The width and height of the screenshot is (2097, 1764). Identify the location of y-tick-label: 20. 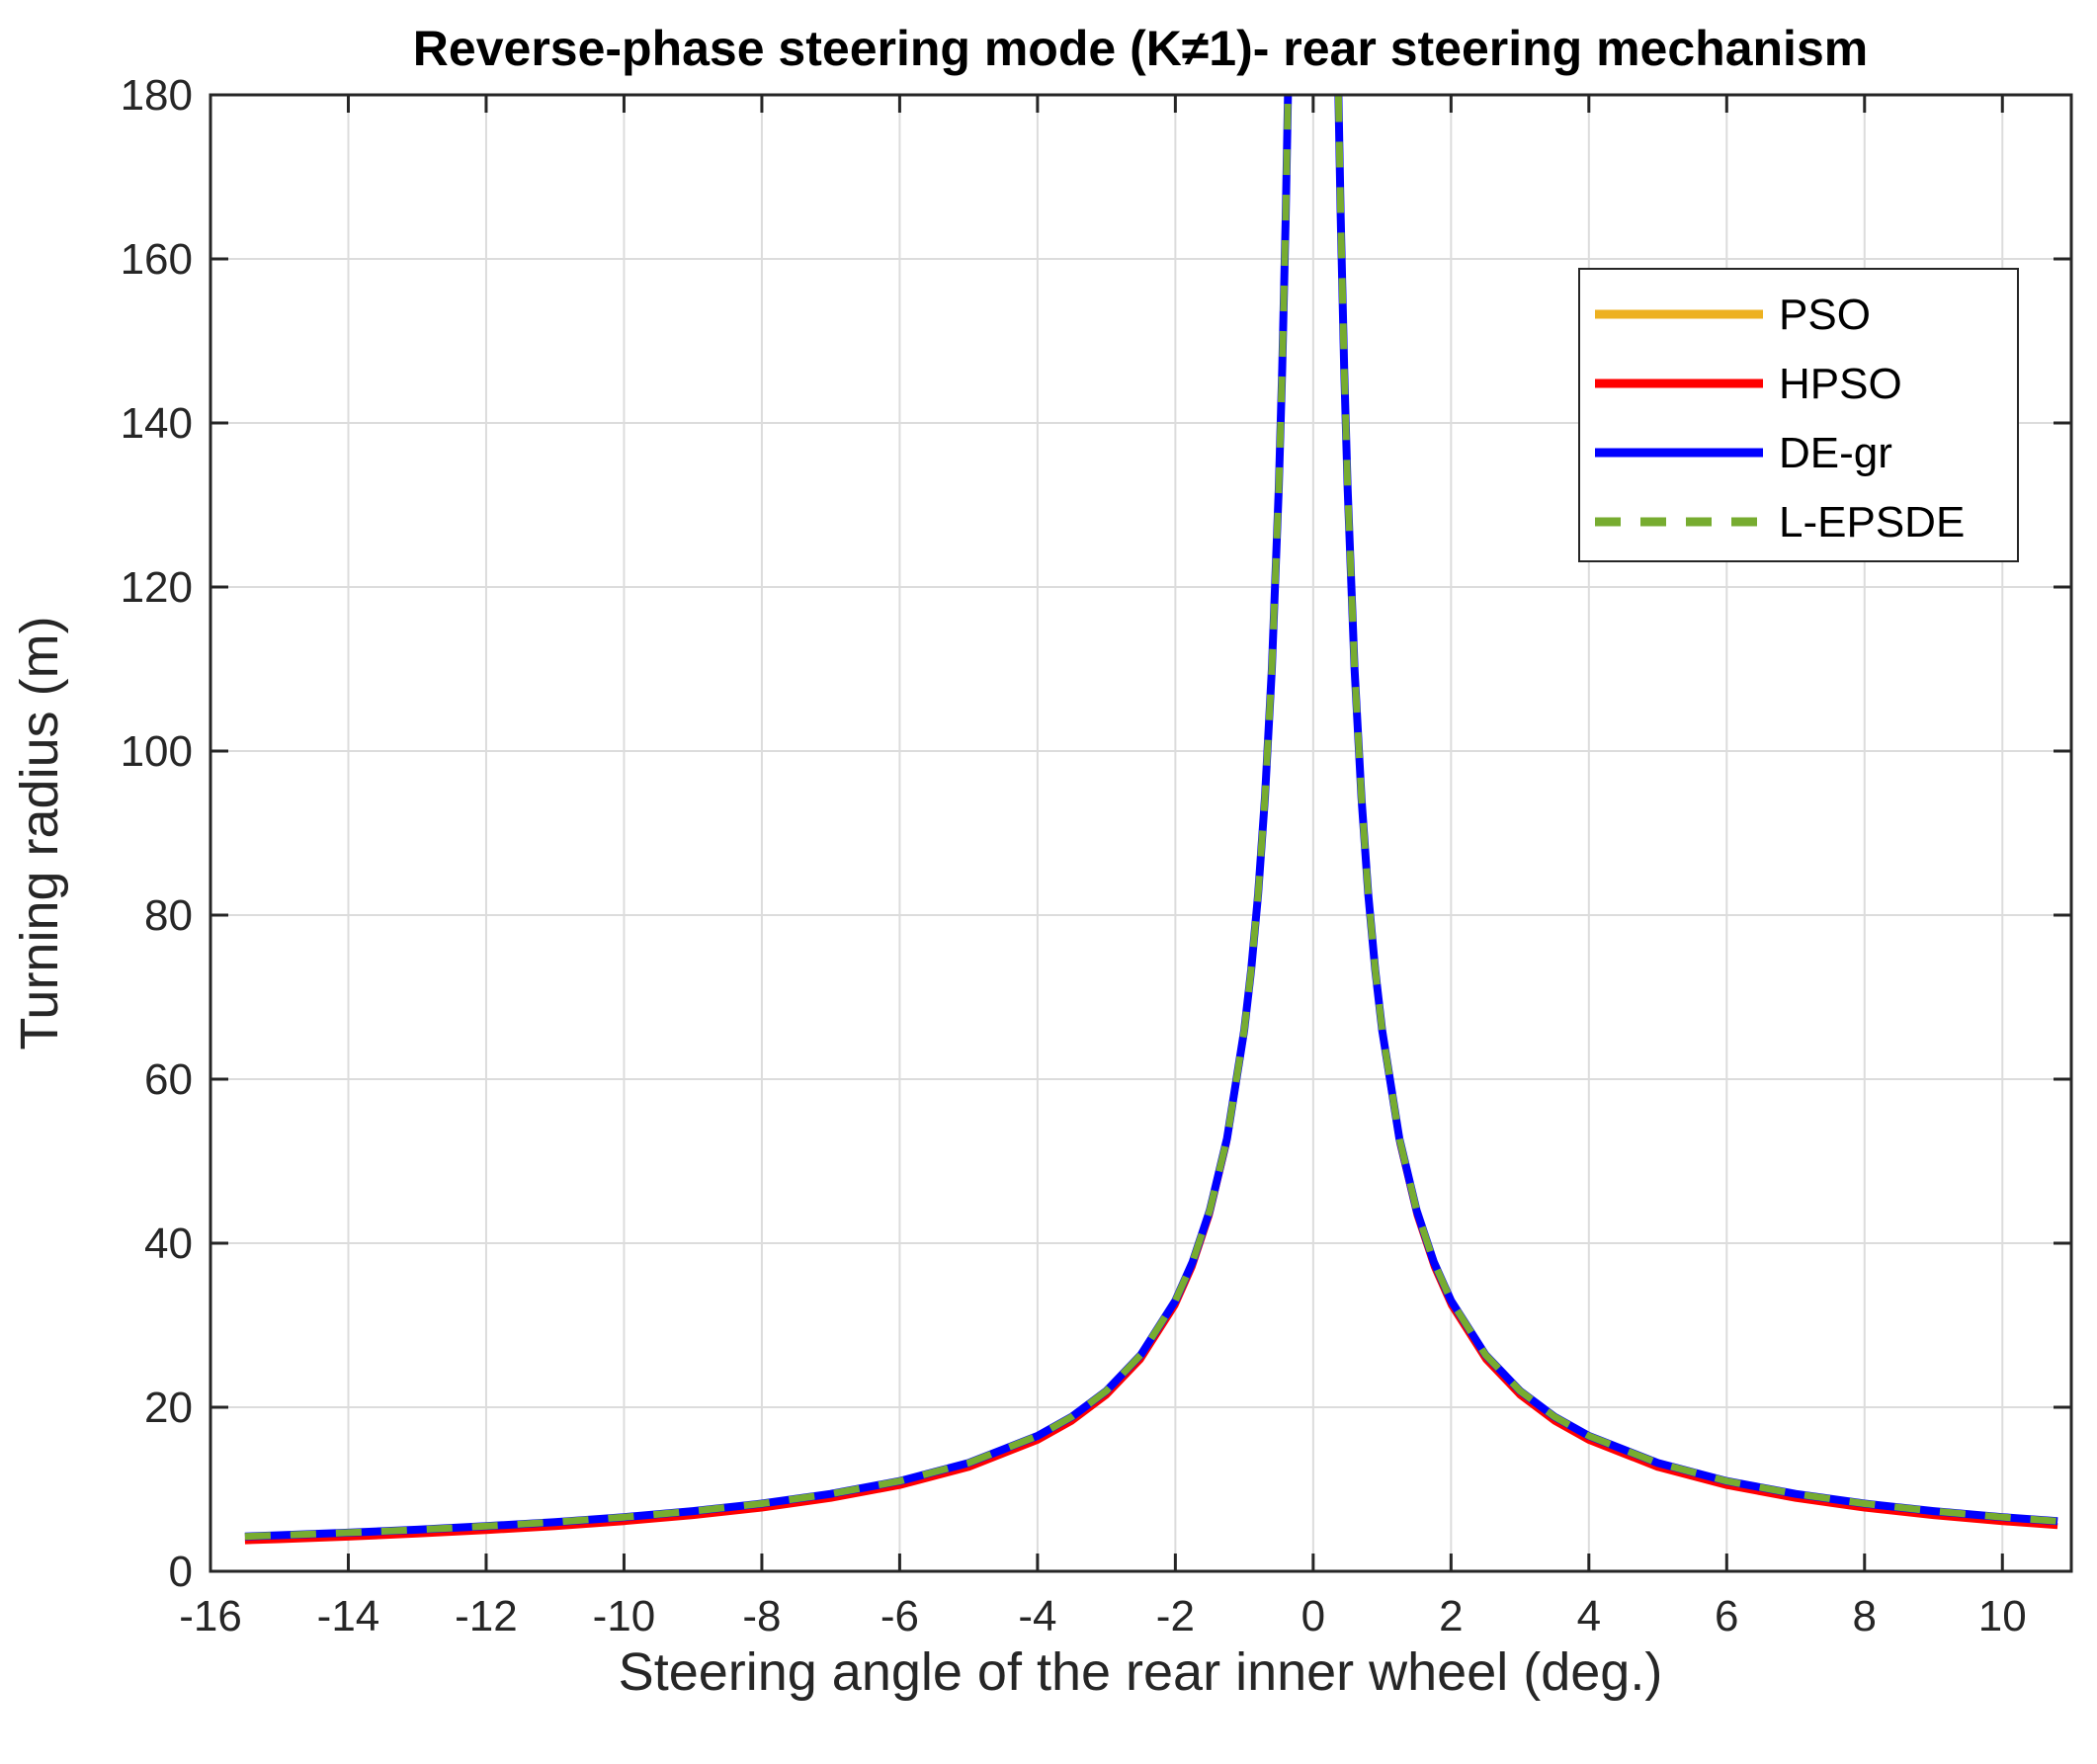
(168, 1408).